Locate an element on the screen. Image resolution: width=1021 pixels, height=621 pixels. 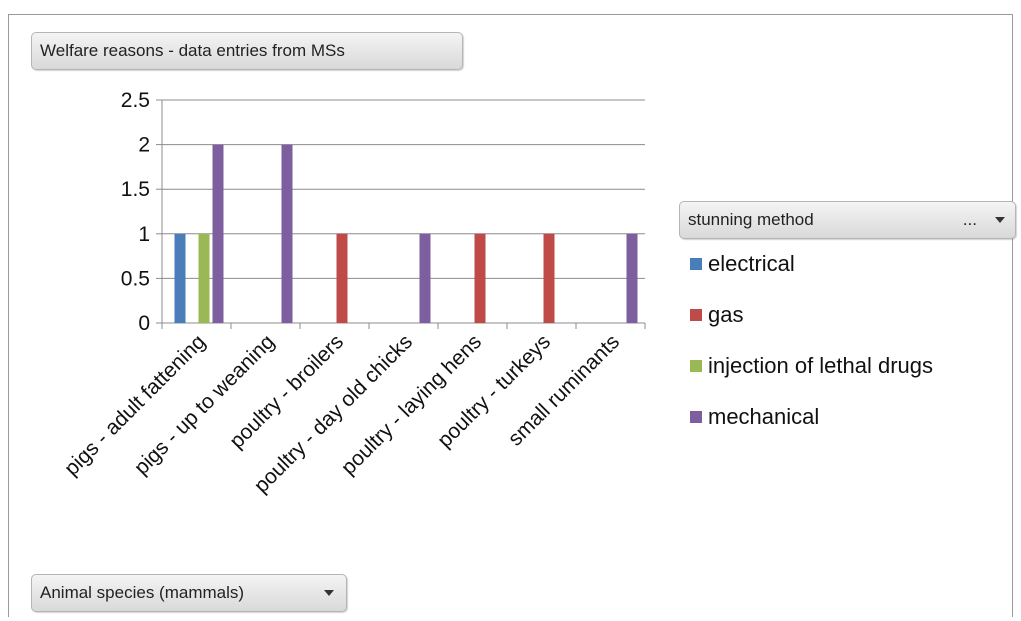
axis-field-button: Animal species (mammals) is located at coordinates (189, 593).